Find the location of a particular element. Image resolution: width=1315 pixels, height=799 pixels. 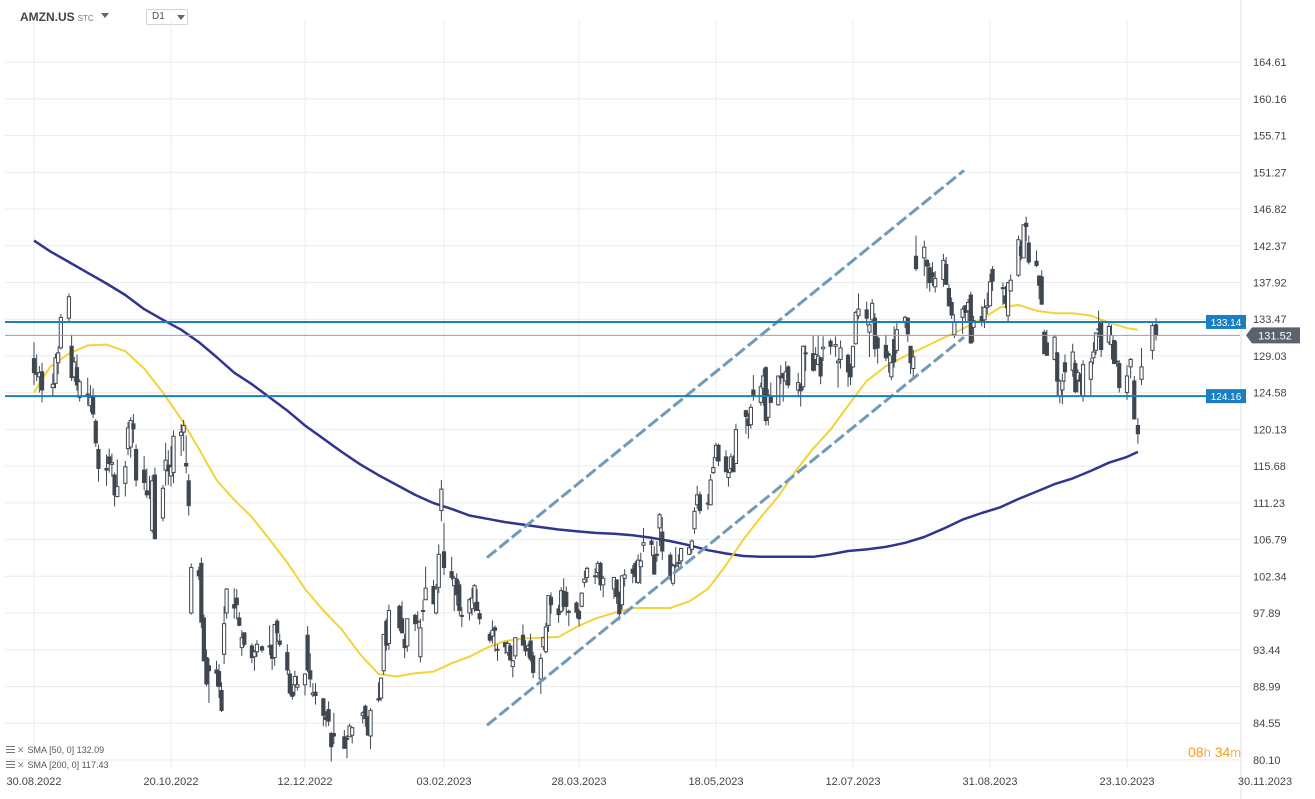

timeframe-dropdown-icon is located at coordinates (181, 17).